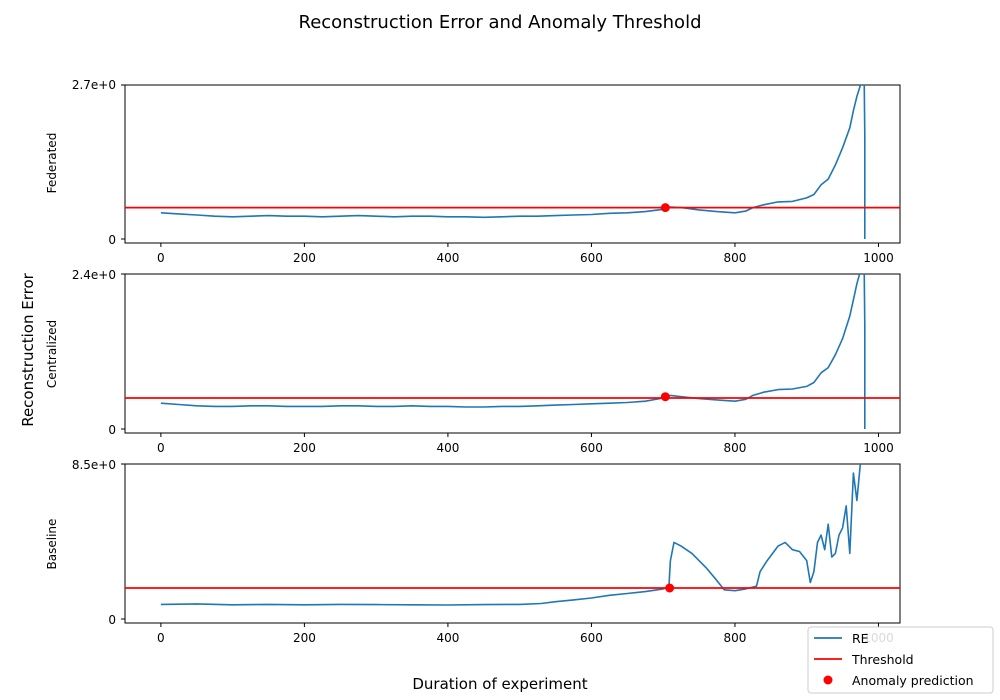  What do you see at coordinates (304, 638) in the screenshot?
I see `panel-baseline-xtick-label-1: 200` at bounding box center [304, 638].